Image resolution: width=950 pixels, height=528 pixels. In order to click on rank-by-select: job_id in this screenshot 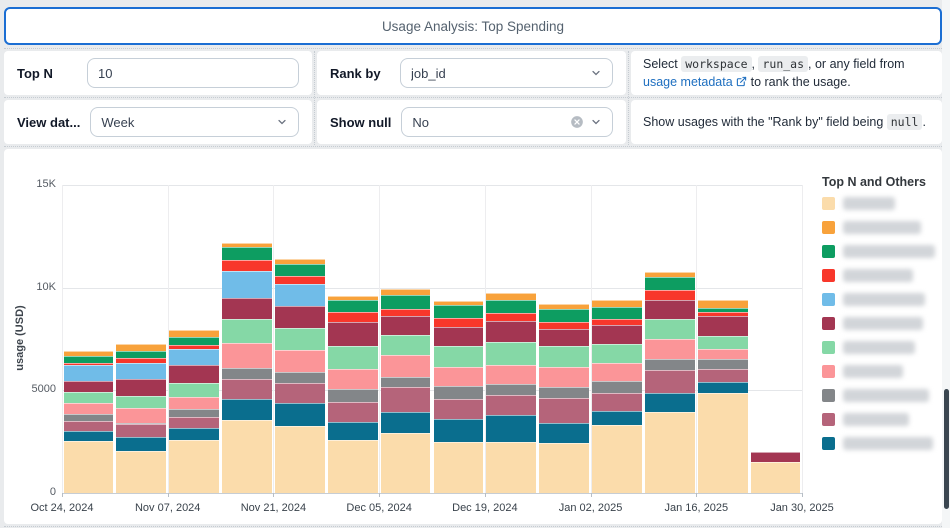, I will do `click(506, 73)`.